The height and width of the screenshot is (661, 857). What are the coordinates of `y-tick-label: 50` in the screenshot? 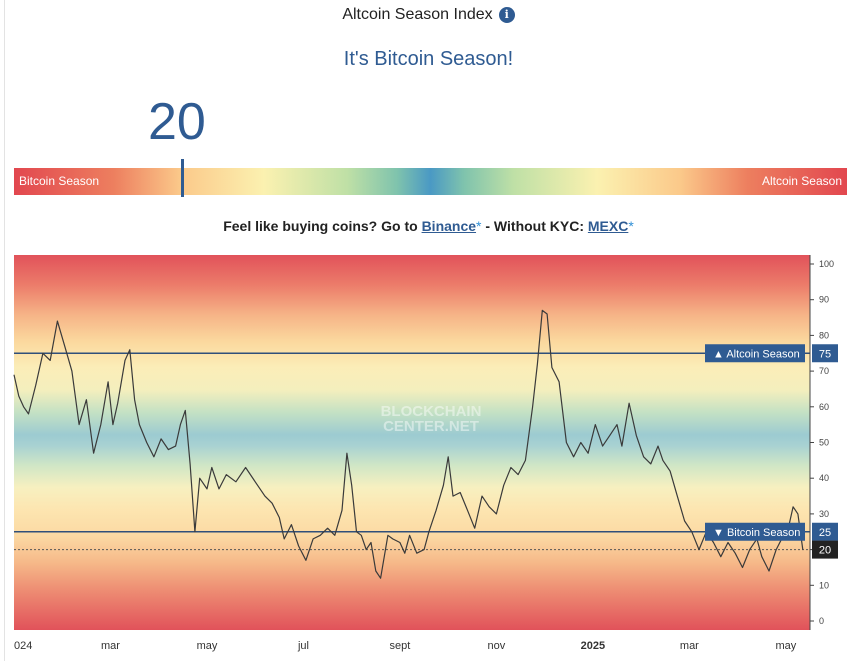 It's located at (824, 443).